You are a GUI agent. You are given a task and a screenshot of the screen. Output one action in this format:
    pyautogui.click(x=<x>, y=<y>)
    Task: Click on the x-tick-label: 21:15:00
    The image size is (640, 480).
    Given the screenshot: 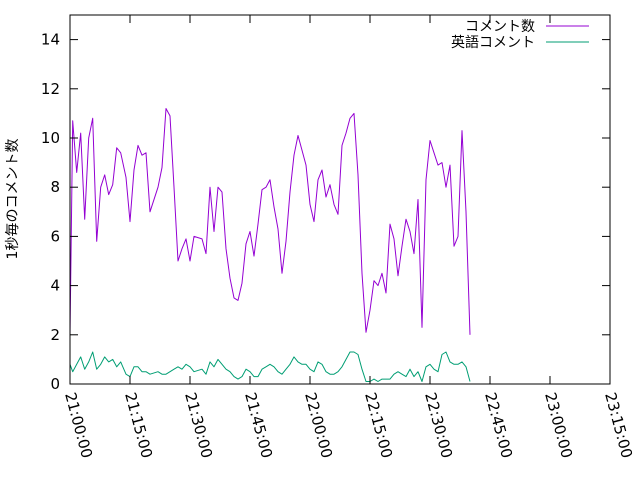 What is the action you would take?
    pyautogui.click(x=138, y=425)
    